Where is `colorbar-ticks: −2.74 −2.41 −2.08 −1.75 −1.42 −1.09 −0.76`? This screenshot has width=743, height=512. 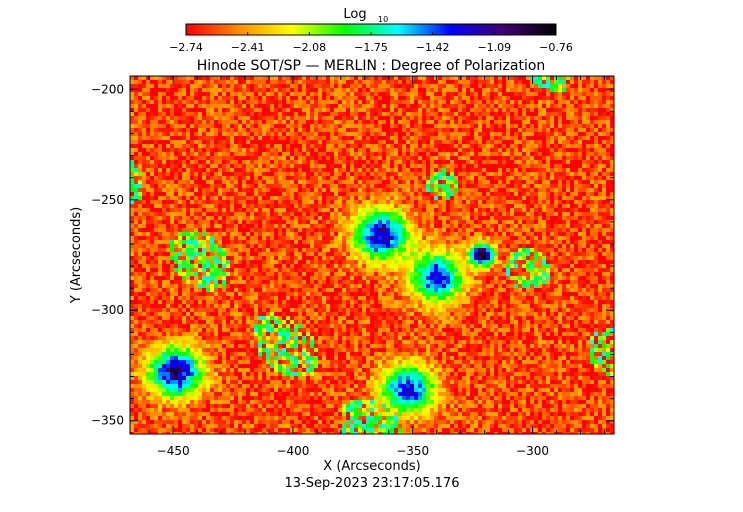 colorbar-ticks: −2.74 −2.41 −2.08 −1.75 −1.42 −1.09 −0.76 is located at coordinates (371, 43).